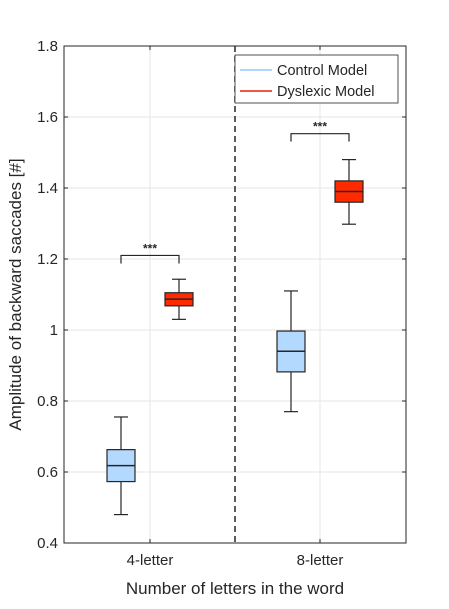  I want to click on y-tick-label: 1, so click(54, 330).